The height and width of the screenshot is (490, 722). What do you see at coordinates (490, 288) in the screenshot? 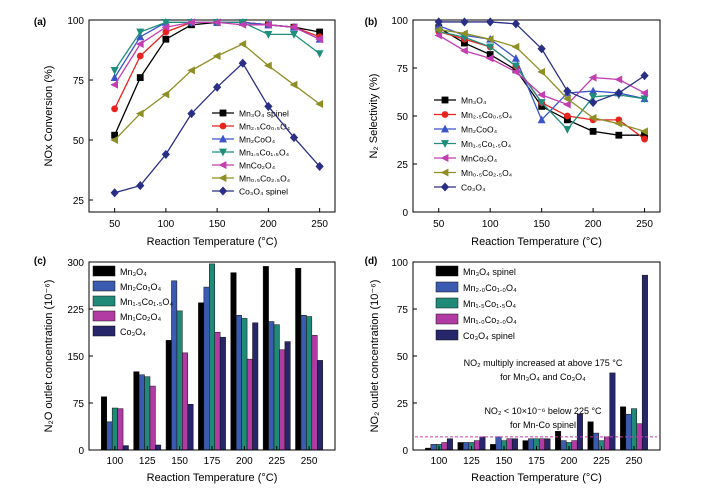
I see `legend-label: Mn₂.₀Co₁.₀O₄` at bounding box center [490, 288].